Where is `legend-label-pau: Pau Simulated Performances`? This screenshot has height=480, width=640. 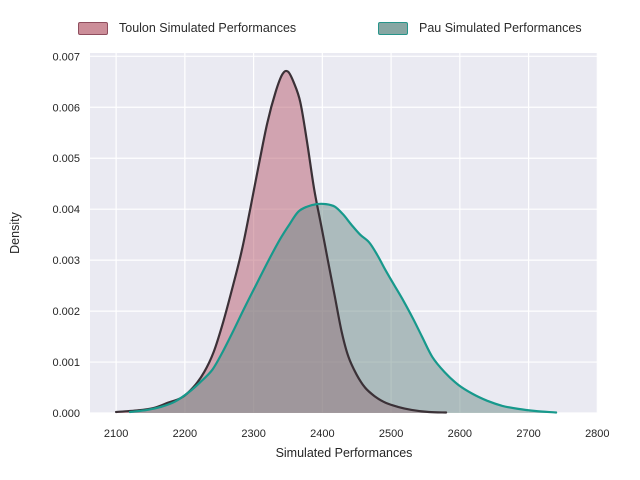
legend-label-pau: Pau Simulated Performances is located at coordinates (500, 28).